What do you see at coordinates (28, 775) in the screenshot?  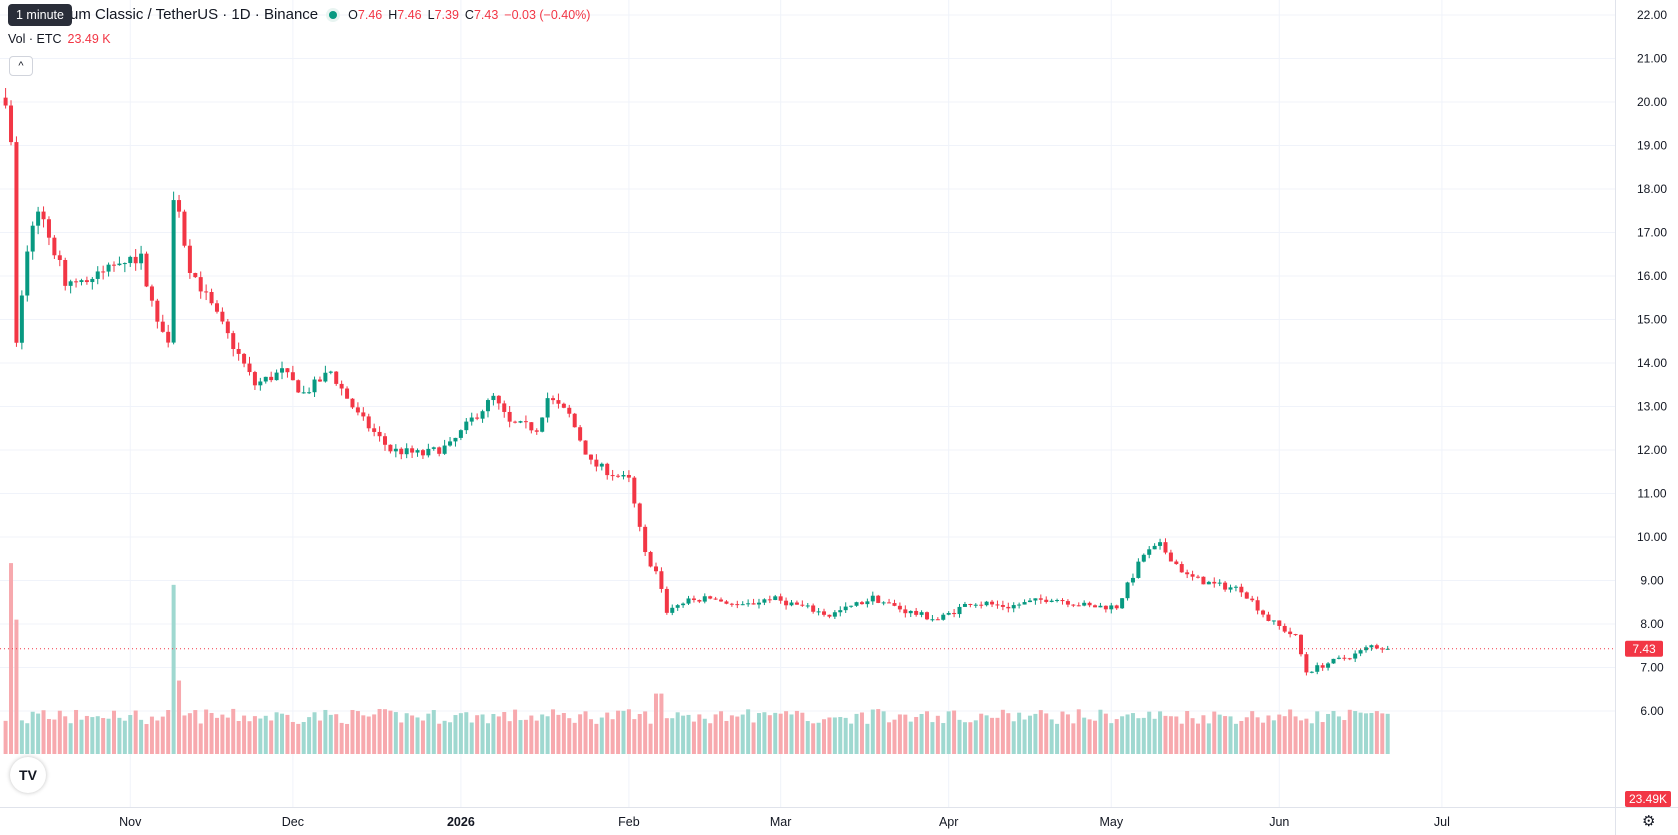 I see `tradingview-logo-icon: TV` at bounding box center [28, 775].